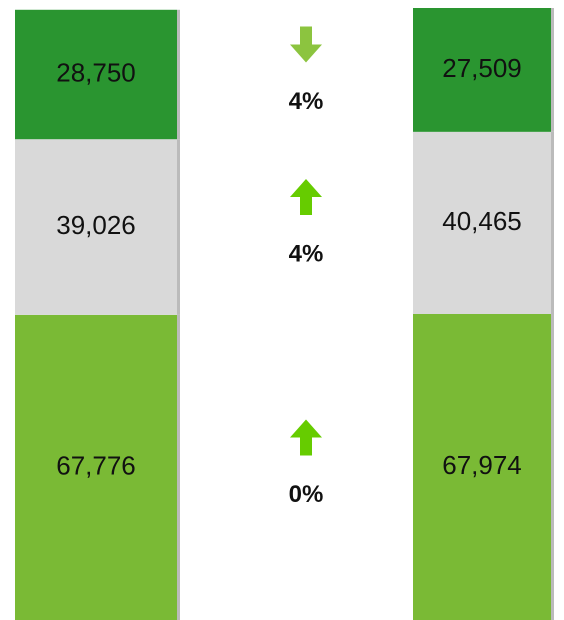 The height and width of the screenshot is (620, 564). Describe the element at coordinates (306, 494) in the screenshot. I see `change-label: 0%` at that location.